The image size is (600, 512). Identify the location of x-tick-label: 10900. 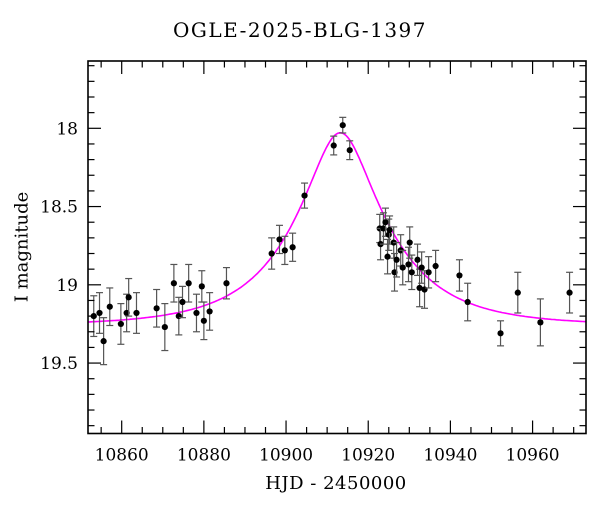
(286, 456).